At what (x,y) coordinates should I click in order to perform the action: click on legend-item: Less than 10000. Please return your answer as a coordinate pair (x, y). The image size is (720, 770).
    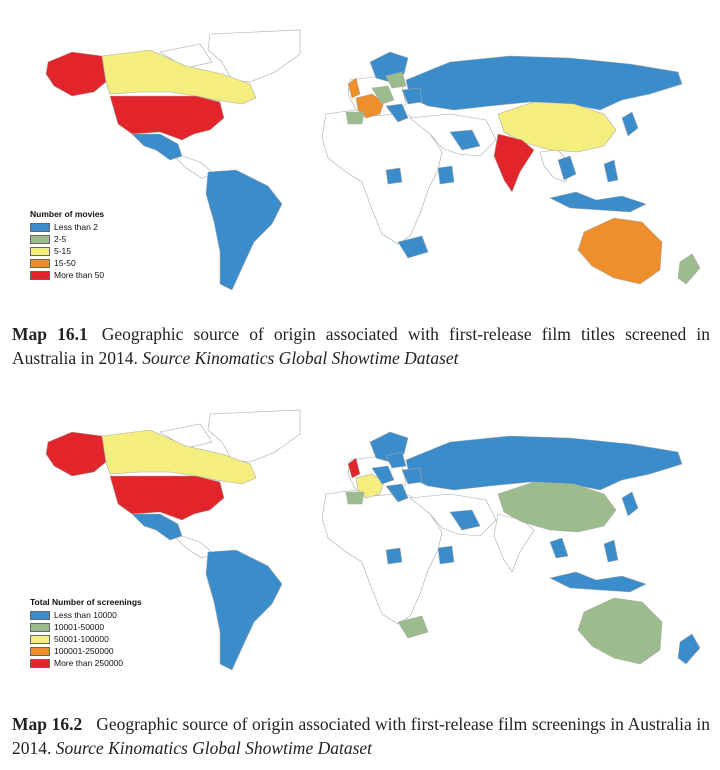
    Looking at the image, I should click on (86, 615).